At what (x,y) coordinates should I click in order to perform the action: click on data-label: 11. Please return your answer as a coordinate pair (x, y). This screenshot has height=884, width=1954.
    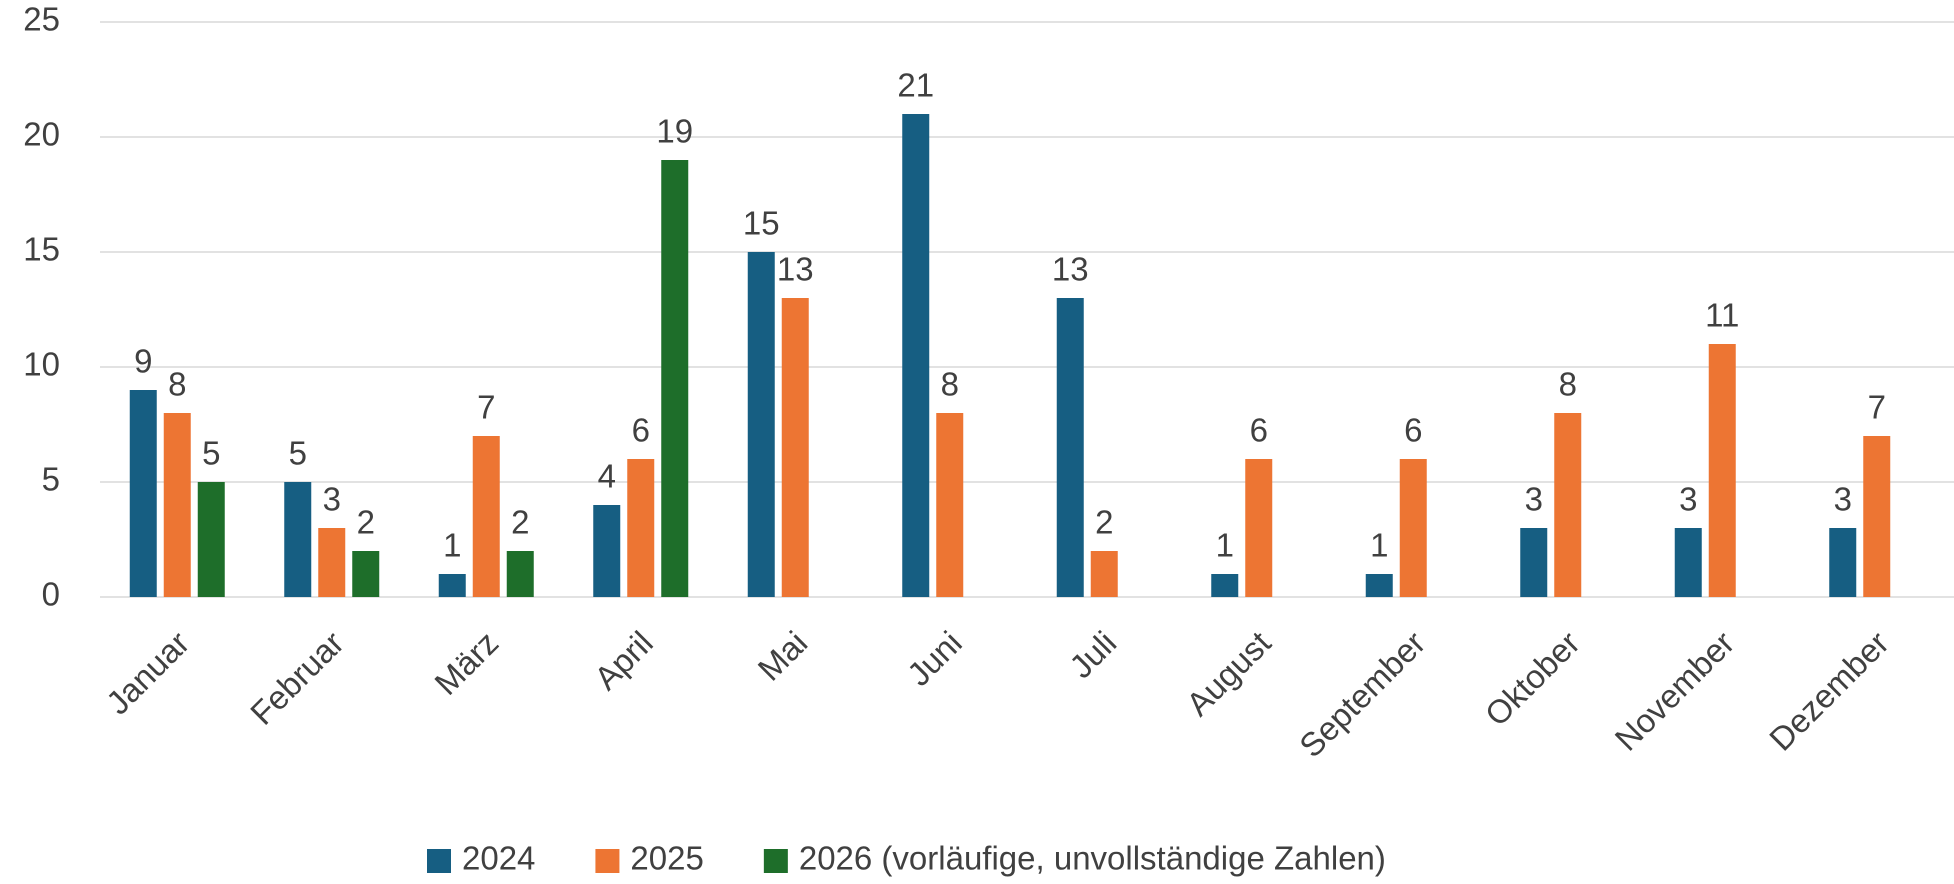
    Looking at the image, I should click on (1722, 315).